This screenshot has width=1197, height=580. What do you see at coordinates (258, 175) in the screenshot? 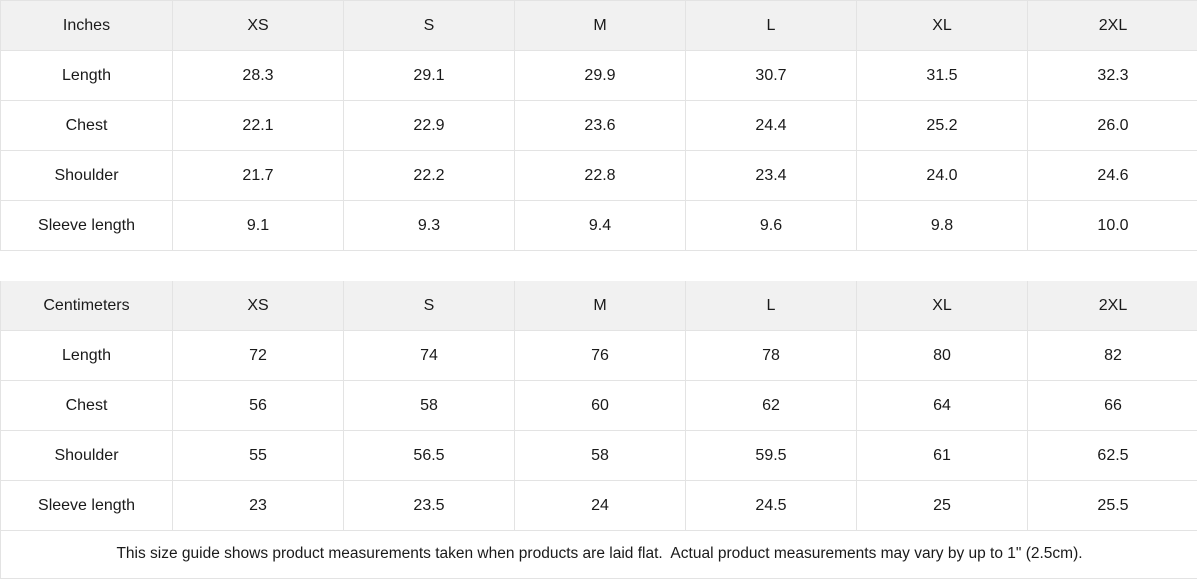
I see `cell-inches-shoulder-xs: 21.7` at bounding box center [258, 175].